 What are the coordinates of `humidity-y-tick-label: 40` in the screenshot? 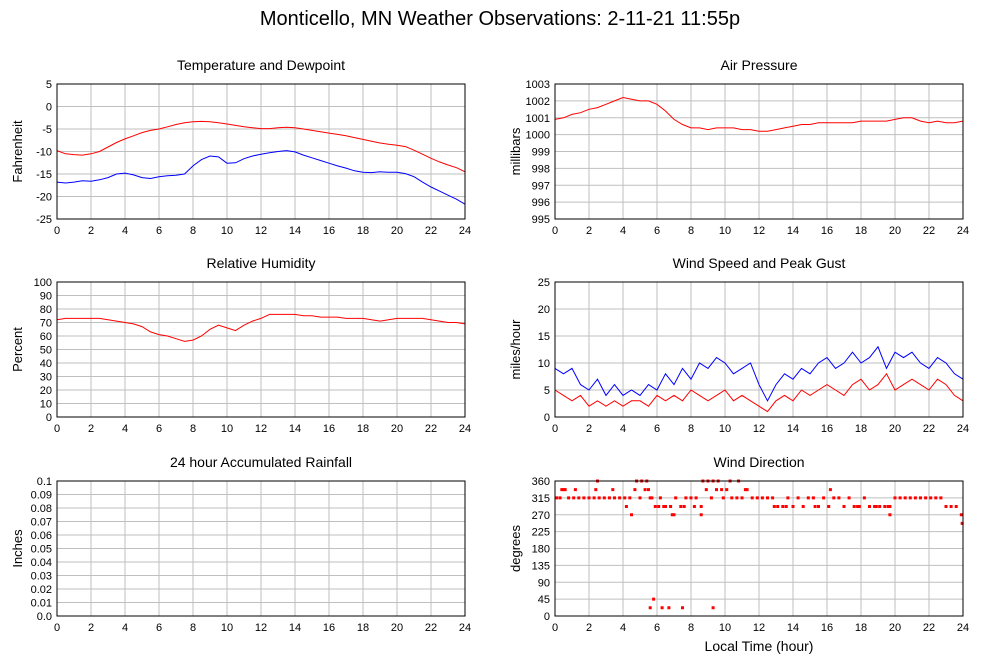 It's located at (46, 364).